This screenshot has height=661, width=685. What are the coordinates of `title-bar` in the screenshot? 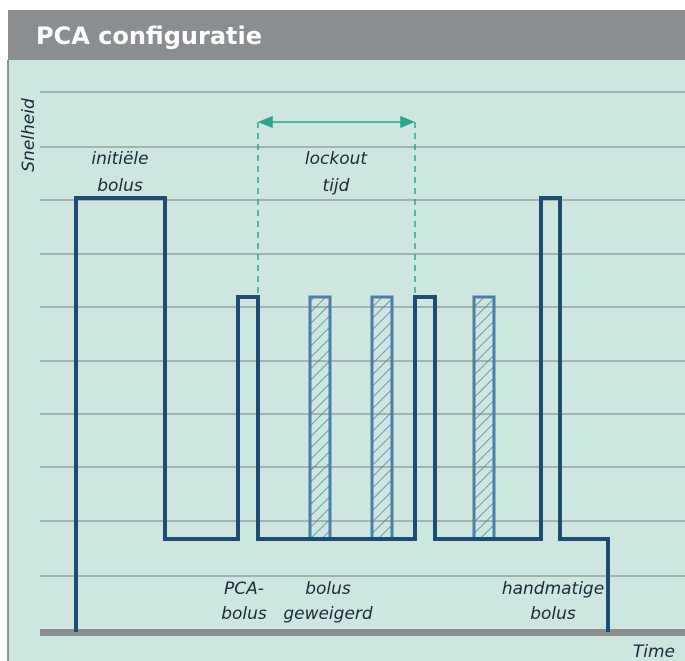 It's located at (346, 35).